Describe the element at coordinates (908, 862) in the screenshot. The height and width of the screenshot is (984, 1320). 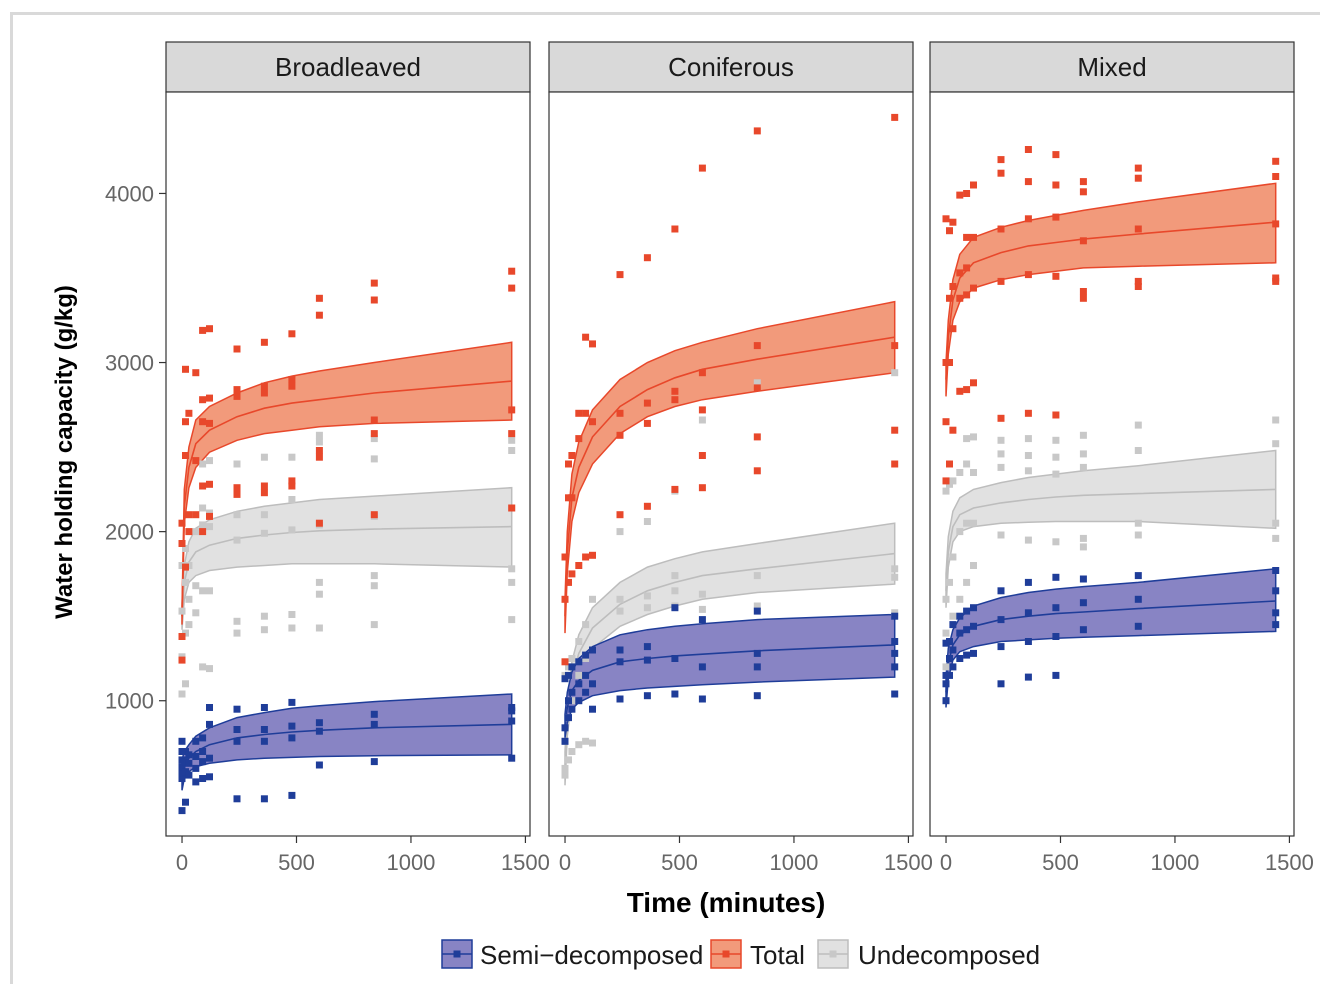
I see `x-tick-label: 1500` at that location.